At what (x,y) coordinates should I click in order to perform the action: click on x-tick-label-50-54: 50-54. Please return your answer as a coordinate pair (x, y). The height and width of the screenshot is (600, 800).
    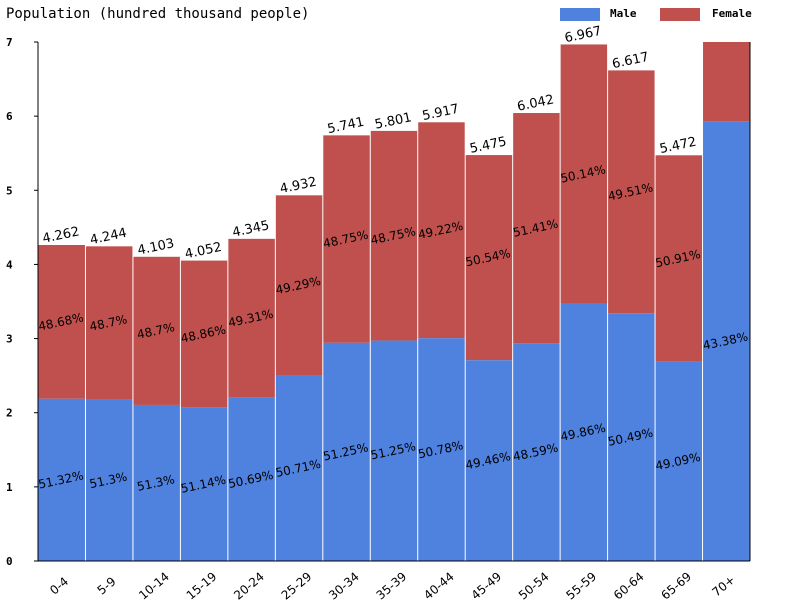
    Looking at the image, I should click on (534, 584).